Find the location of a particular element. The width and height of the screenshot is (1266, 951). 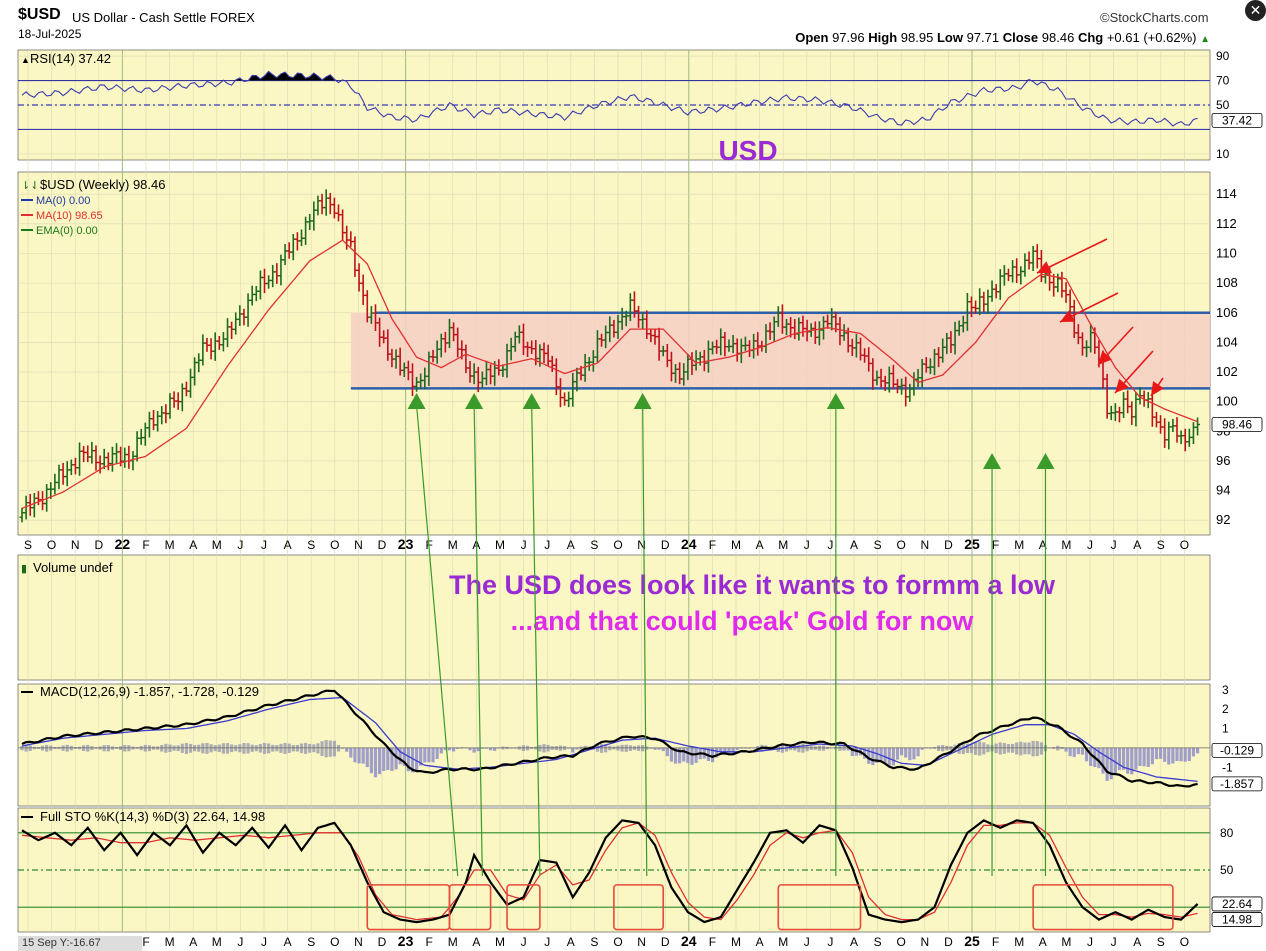

price-tick-label: 100 is located at coordinates (1227, 401).